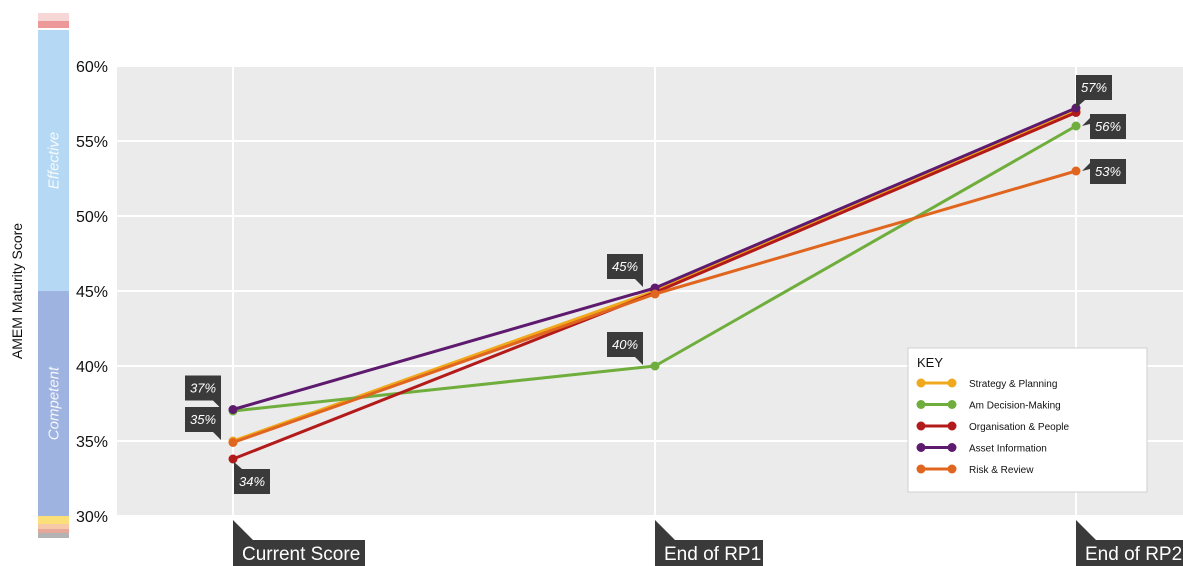 The image size is (1183, 566). What do you see at coordinates (92, 517) in the screenshot?
I see `y-tick-label: 30%` at bounding box center [92, 517].